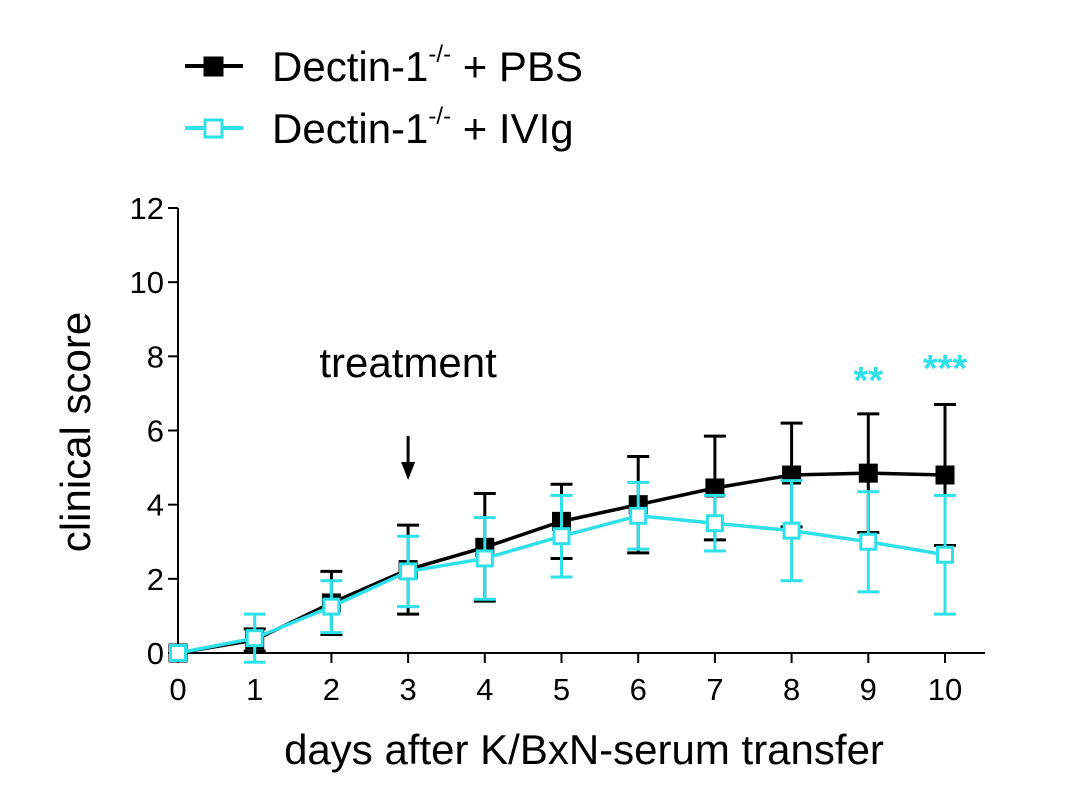 This screenshot has height=789, width=1082. What do you see at coordinates (561, 689) in the screenshot?
I see `x-tick-label: 5` at bounding box center [561, 689].